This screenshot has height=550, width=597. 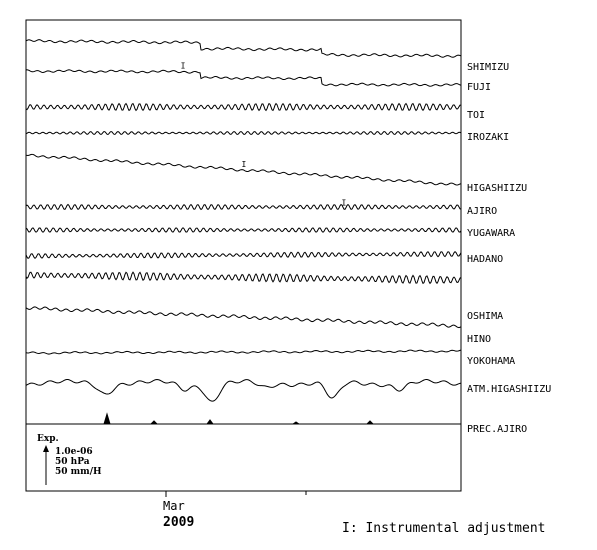 What do you see at coordinates (444, 528) in the screenshot?
I see `footnote: I: Instrumental adjustment` at bounding box center [444, 528].